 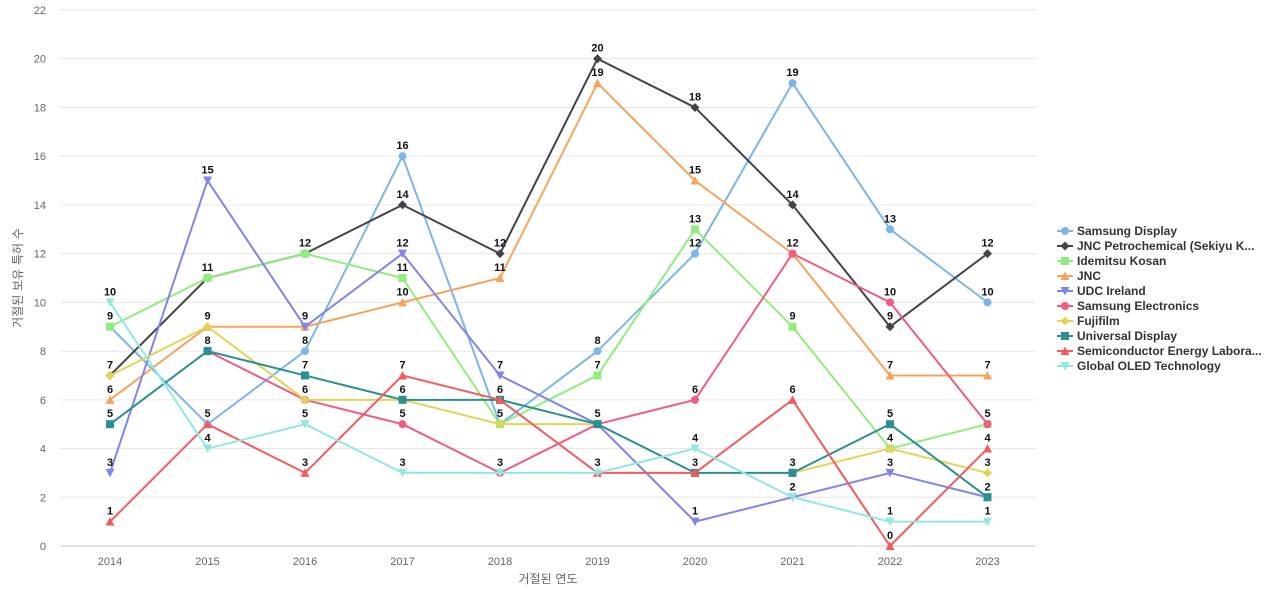 I want to click on x-tick-label: 2023, so click(x=987, y=562).